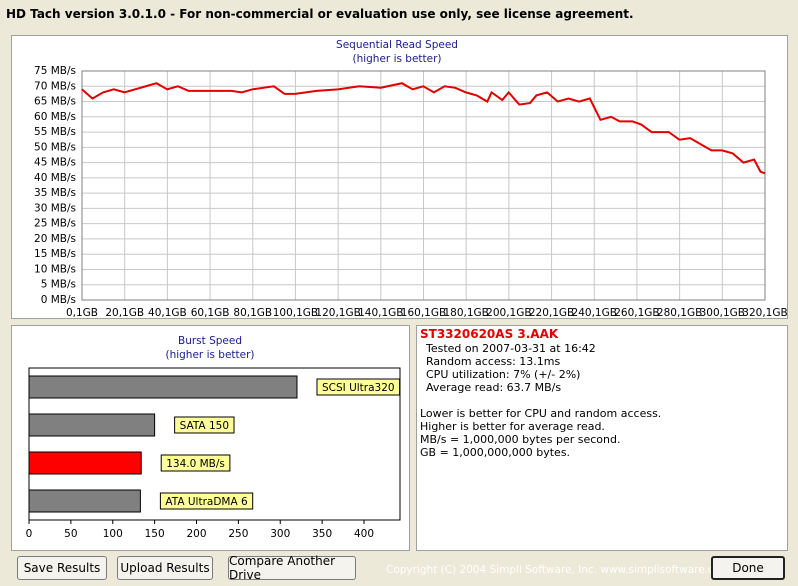  Describe the element at coordinates (55, 178) in the screenshot. I see `y-tick-label: 40 MB/s` at that location.